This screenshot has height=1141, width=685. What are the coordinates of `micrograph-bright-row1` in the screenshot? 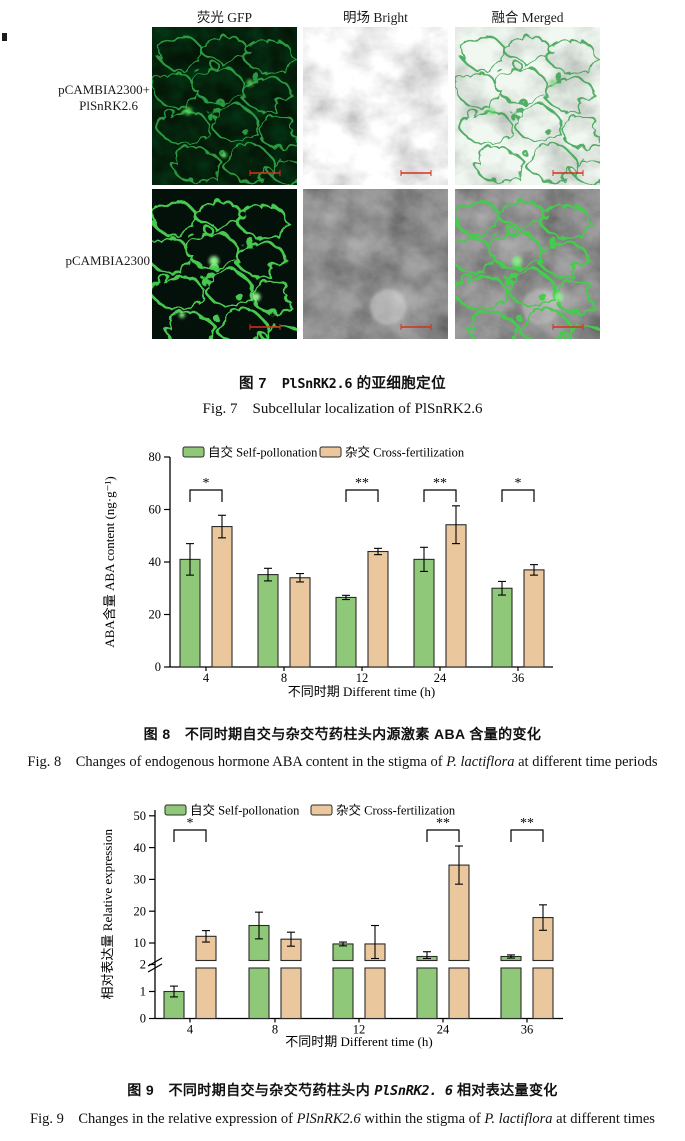 It's located at (375, 106).